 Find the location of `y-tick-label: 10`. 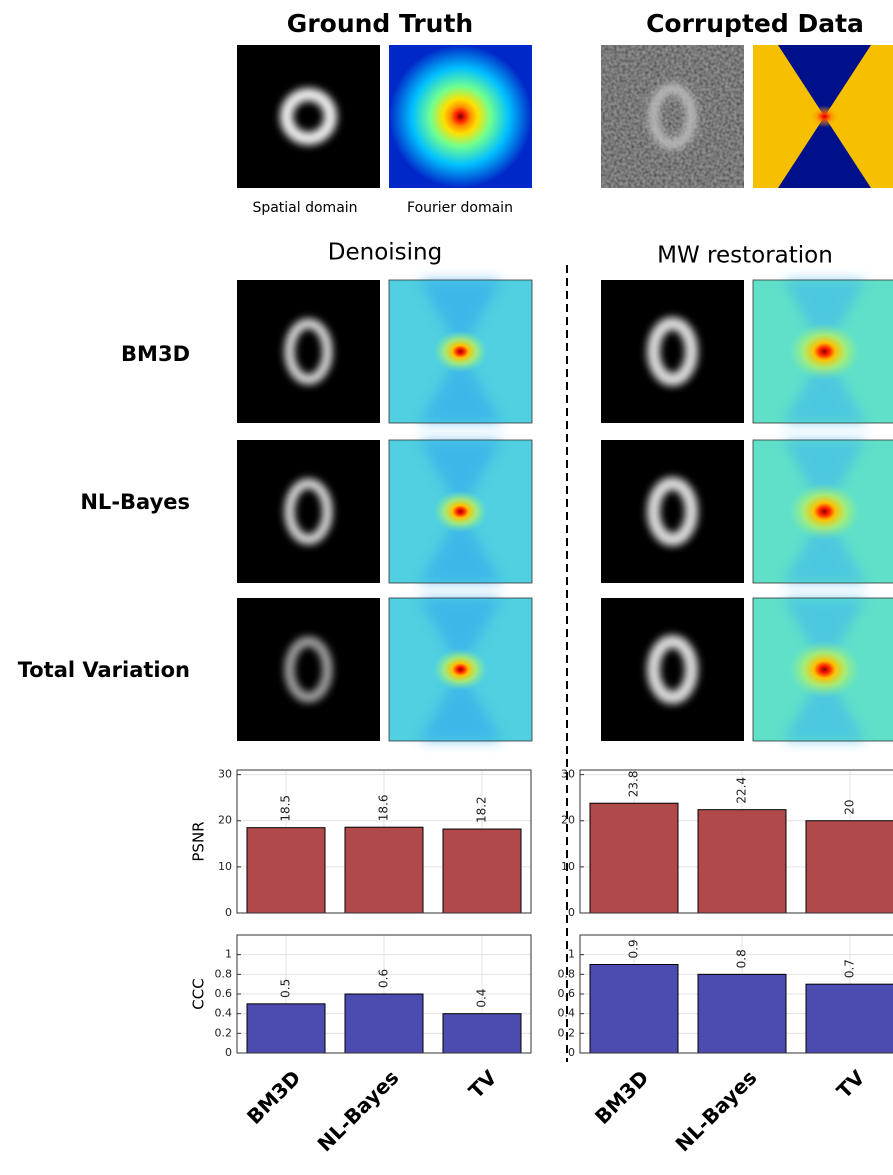

y-tick-label: 10 is located at coordinates (225, 866).